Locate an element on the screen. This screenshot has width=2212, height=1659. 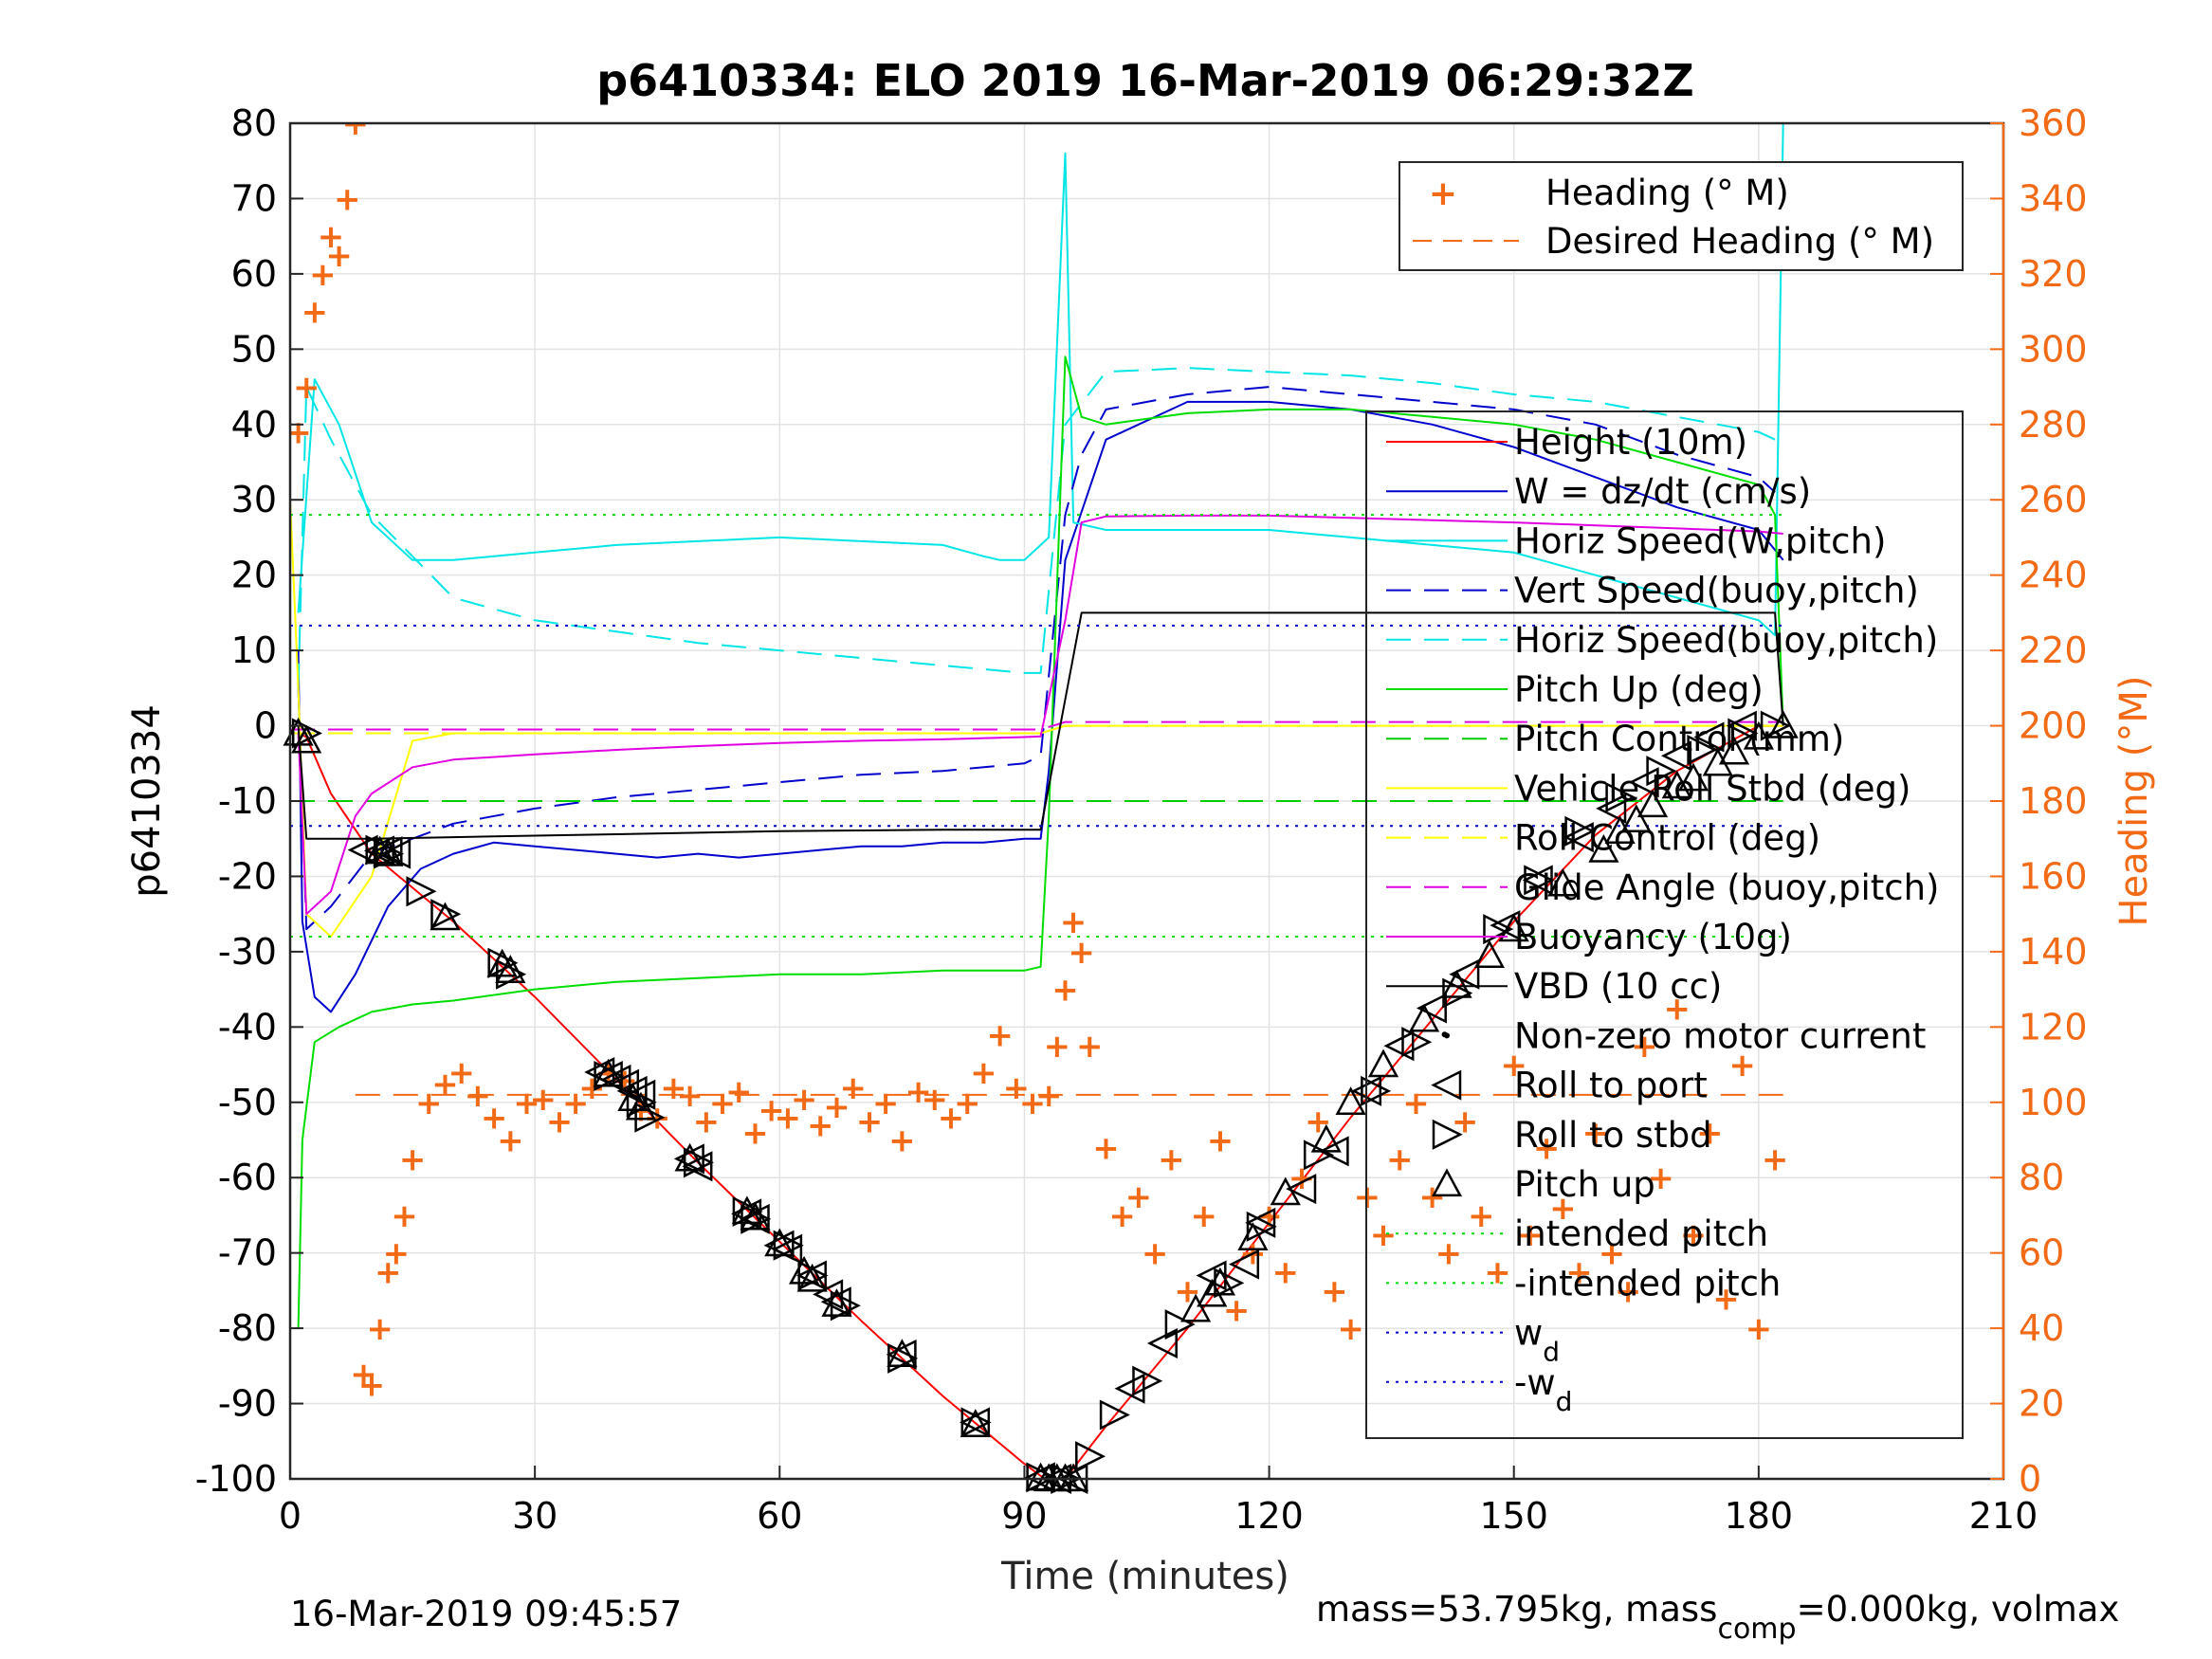
legend-heading-marker-plus: + is located at coordinates (1443, 193).